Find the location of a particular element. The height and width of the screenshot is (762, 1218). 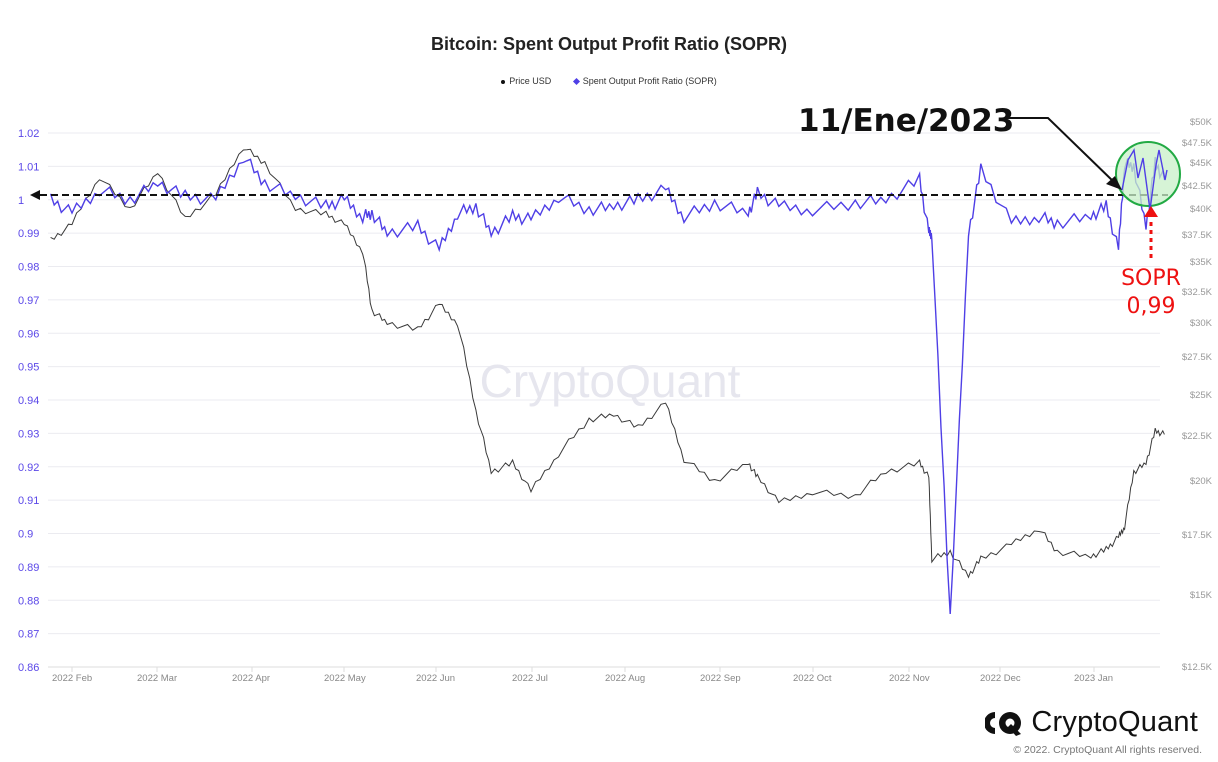

y-left-tick-label: 1.01 is located at coordinates (28, 167).